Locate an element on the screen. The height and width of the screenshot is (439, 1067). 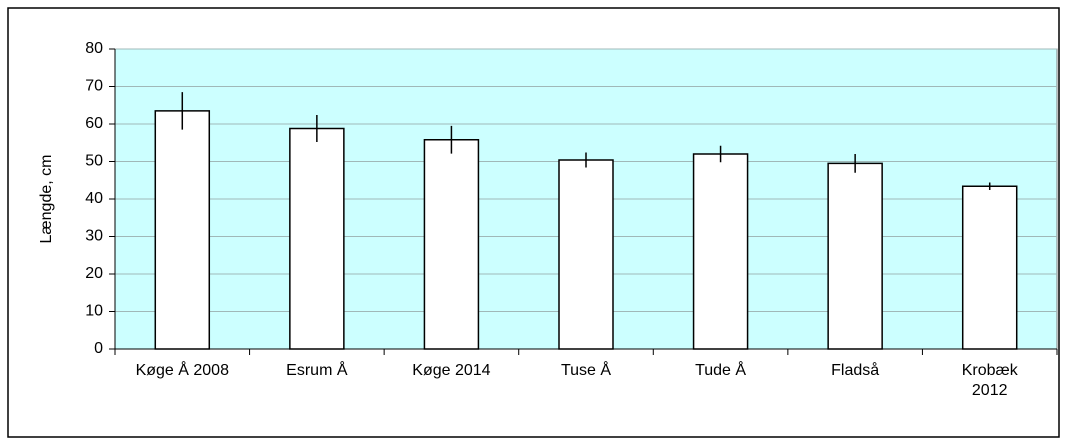
y-tick-label: 30 is located at coordinates (94, 236).